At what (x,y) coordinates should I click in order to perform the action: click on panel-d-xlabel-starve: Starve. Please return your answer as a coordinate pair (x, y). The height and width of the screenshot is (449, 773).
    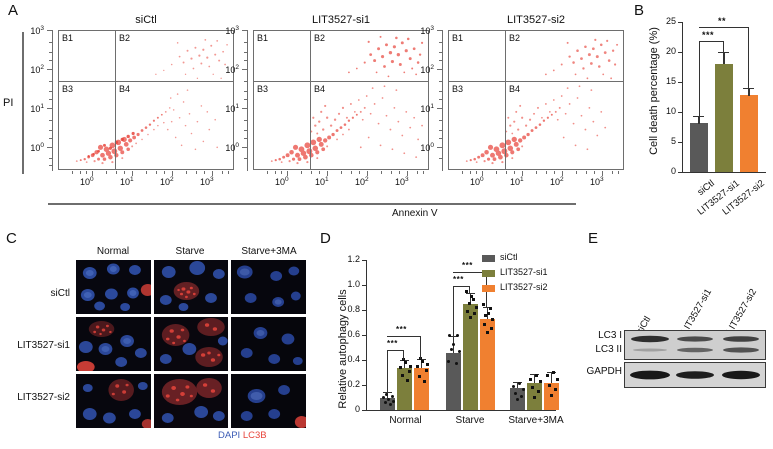
    Looking at the image, I should click on (470, 420).